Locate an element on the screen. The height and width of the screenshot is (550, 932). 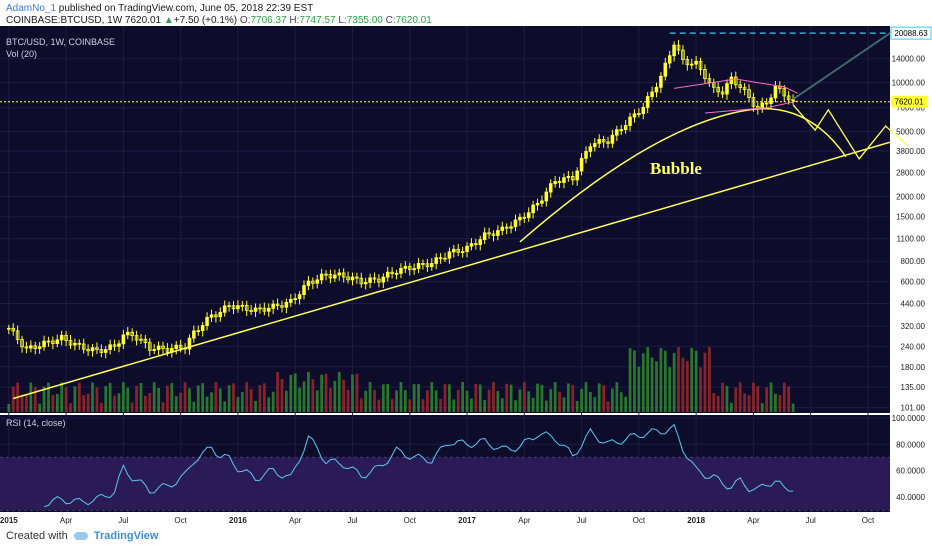
time-axis-background is located at coordinates (466, 520).